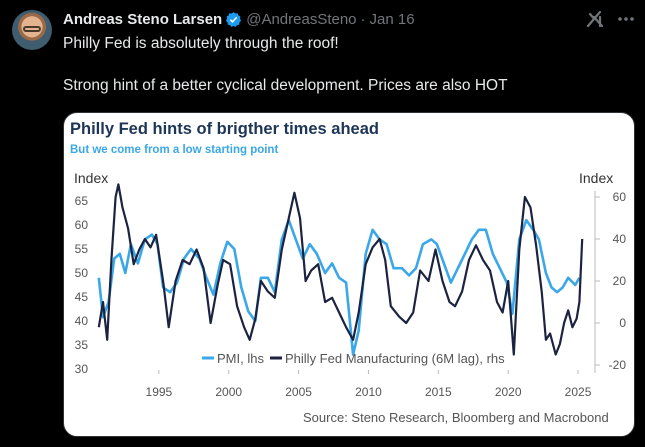  Describe the element at coordinates (368, 392) in the screenshot. I see `x-tick-label: 2010` at that location.